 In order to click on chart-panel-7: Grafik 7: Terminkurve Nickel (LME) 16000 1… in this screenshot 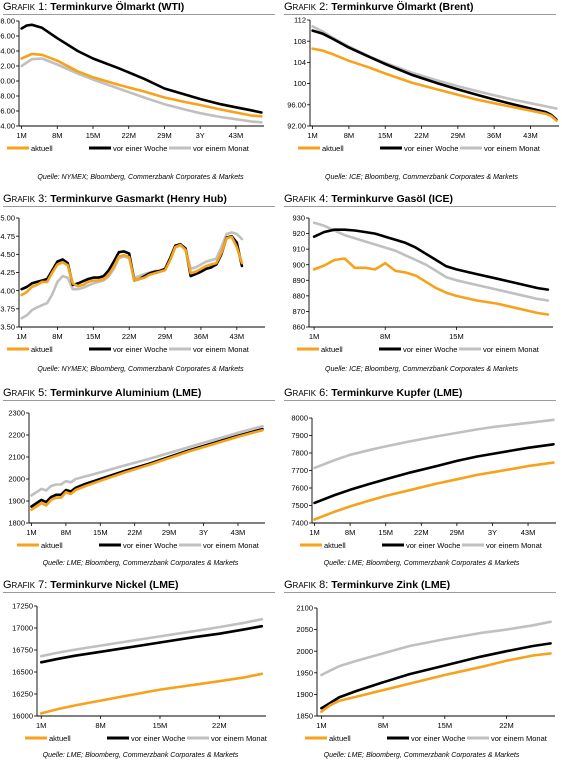, I will do `click(140, 673)`.